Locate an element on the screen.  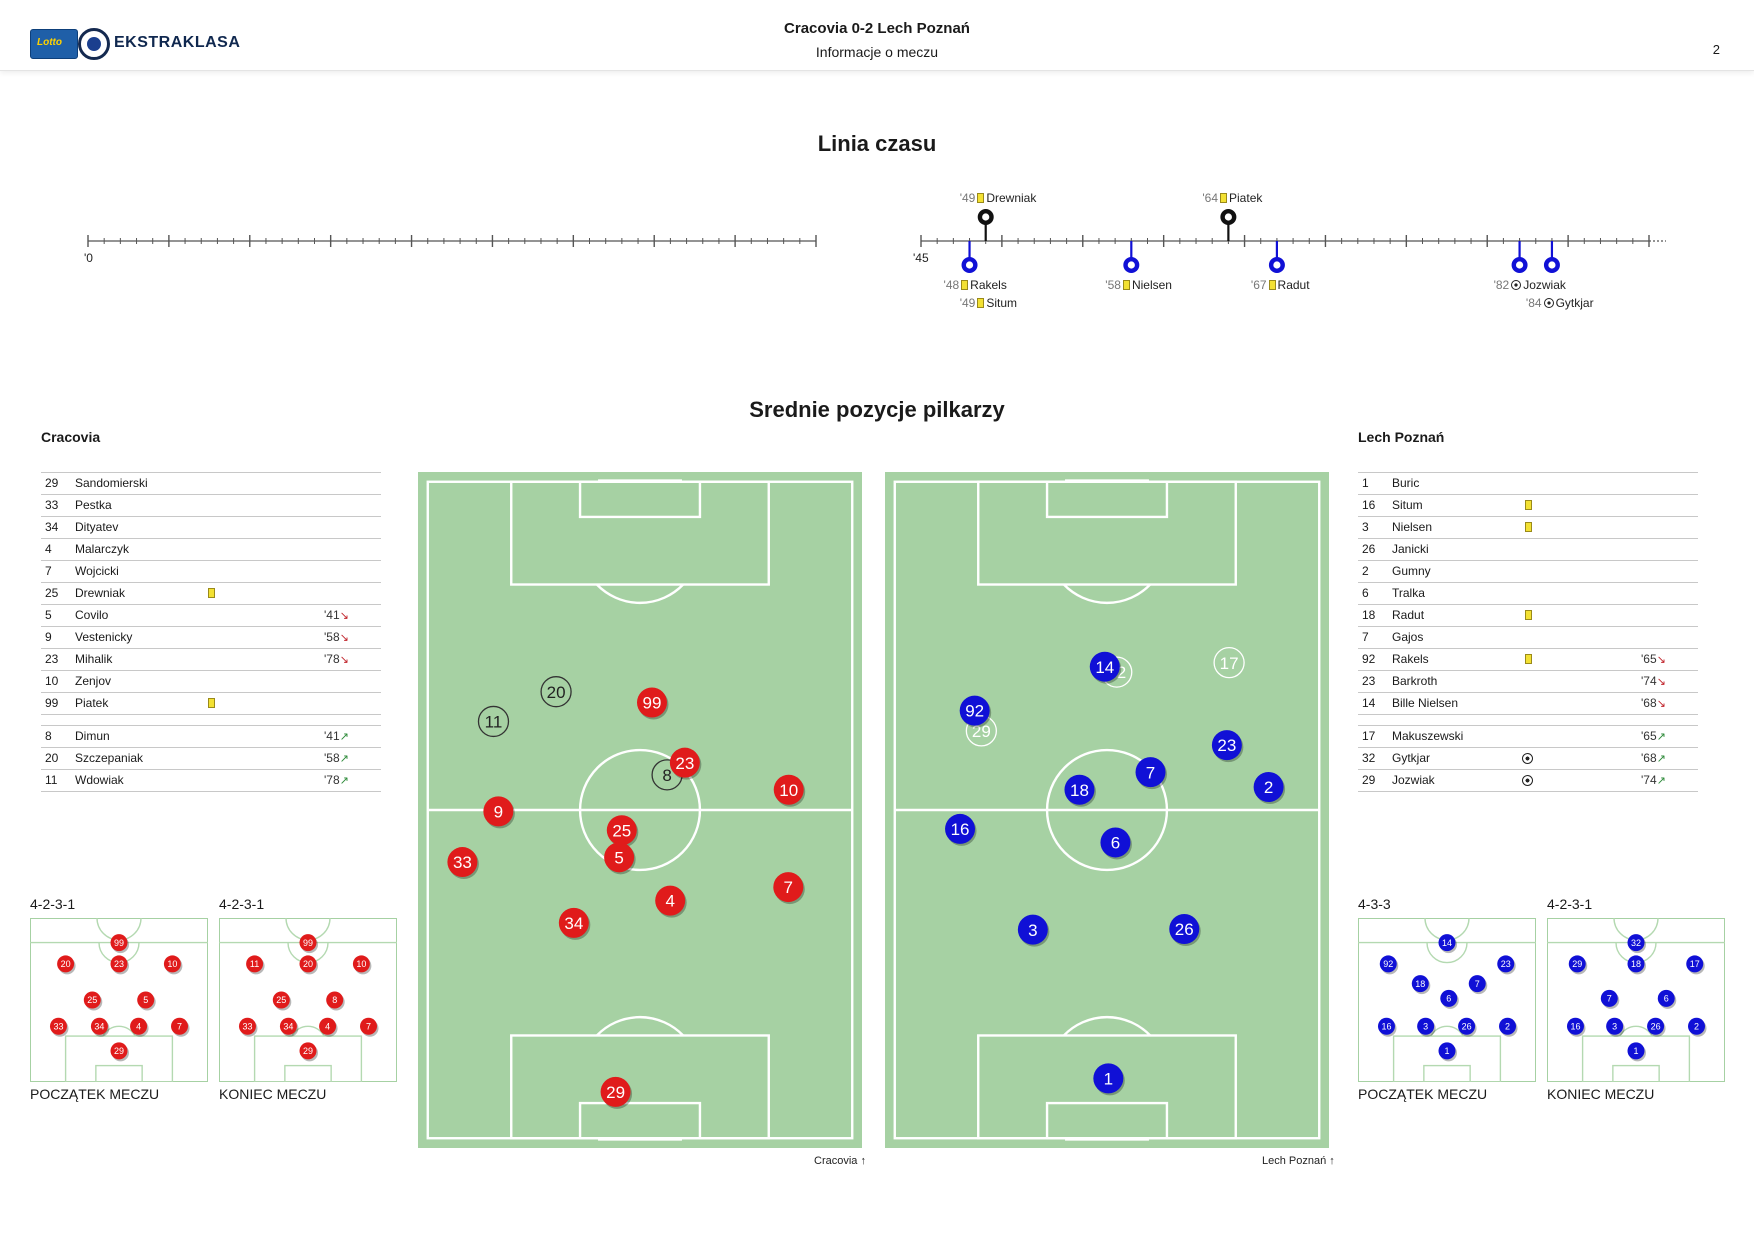
marker-number: 33 is located at coordinates (247, 1026).